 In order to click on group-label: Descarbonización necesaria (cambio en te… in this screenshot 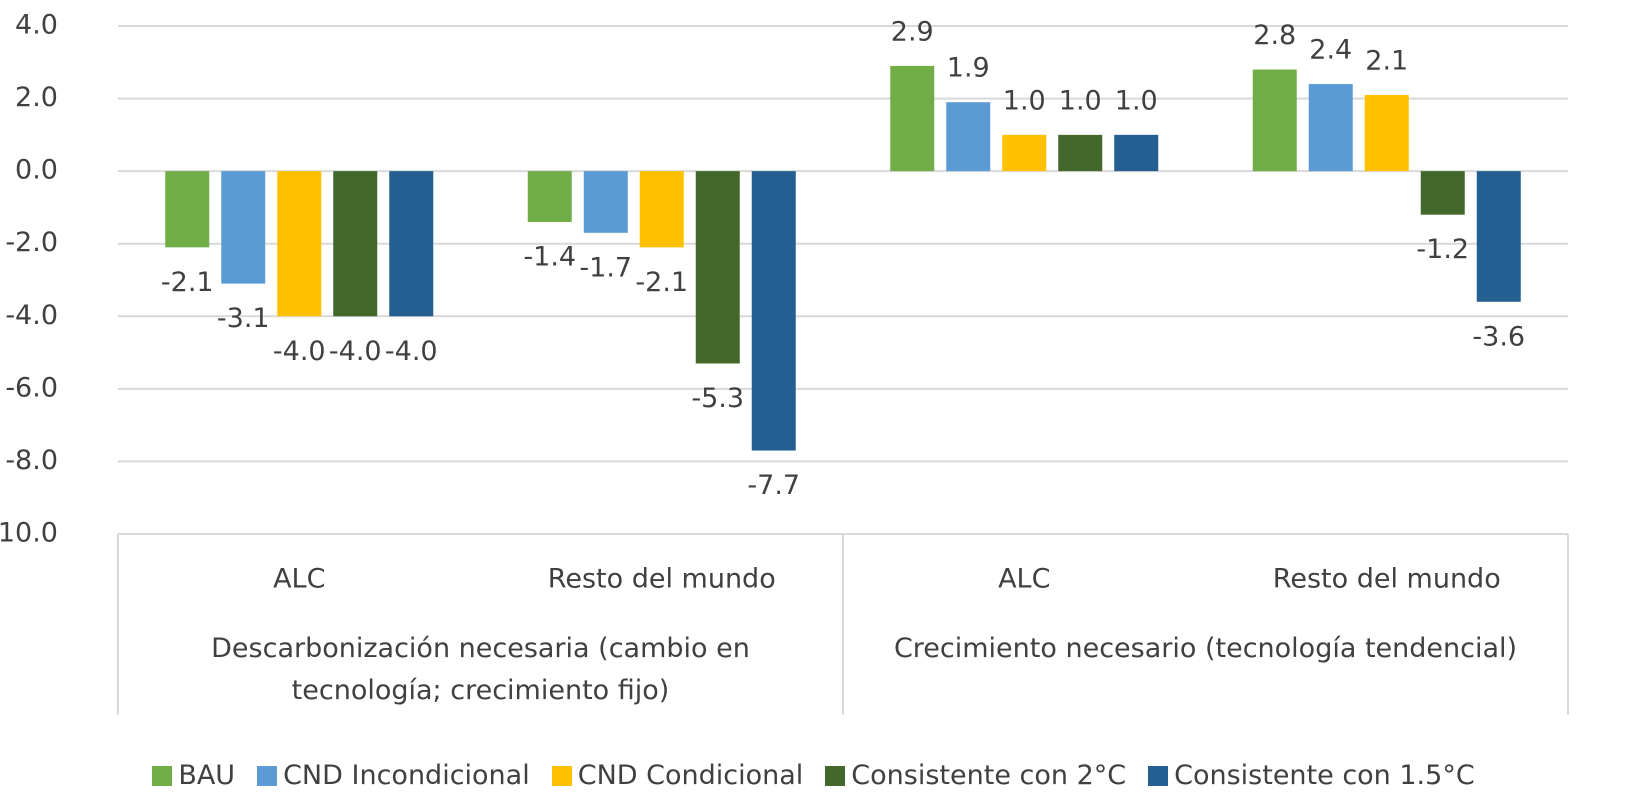, I will do `click(480, 669)`.